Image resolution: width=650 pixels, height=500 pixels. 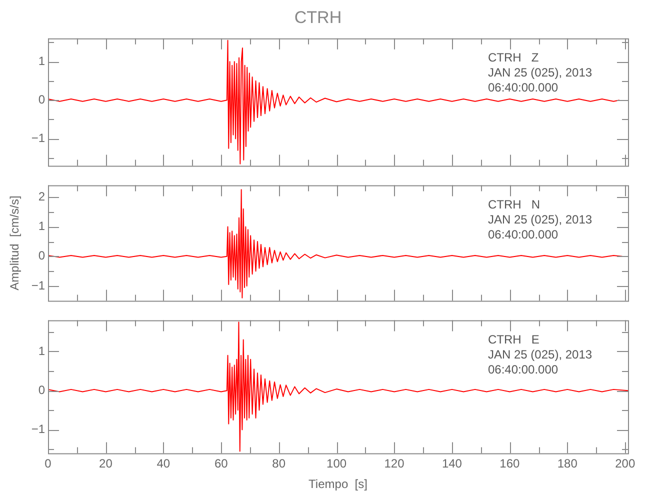 I want to click on x-tick-label: 180, so click(x=567, y=463).